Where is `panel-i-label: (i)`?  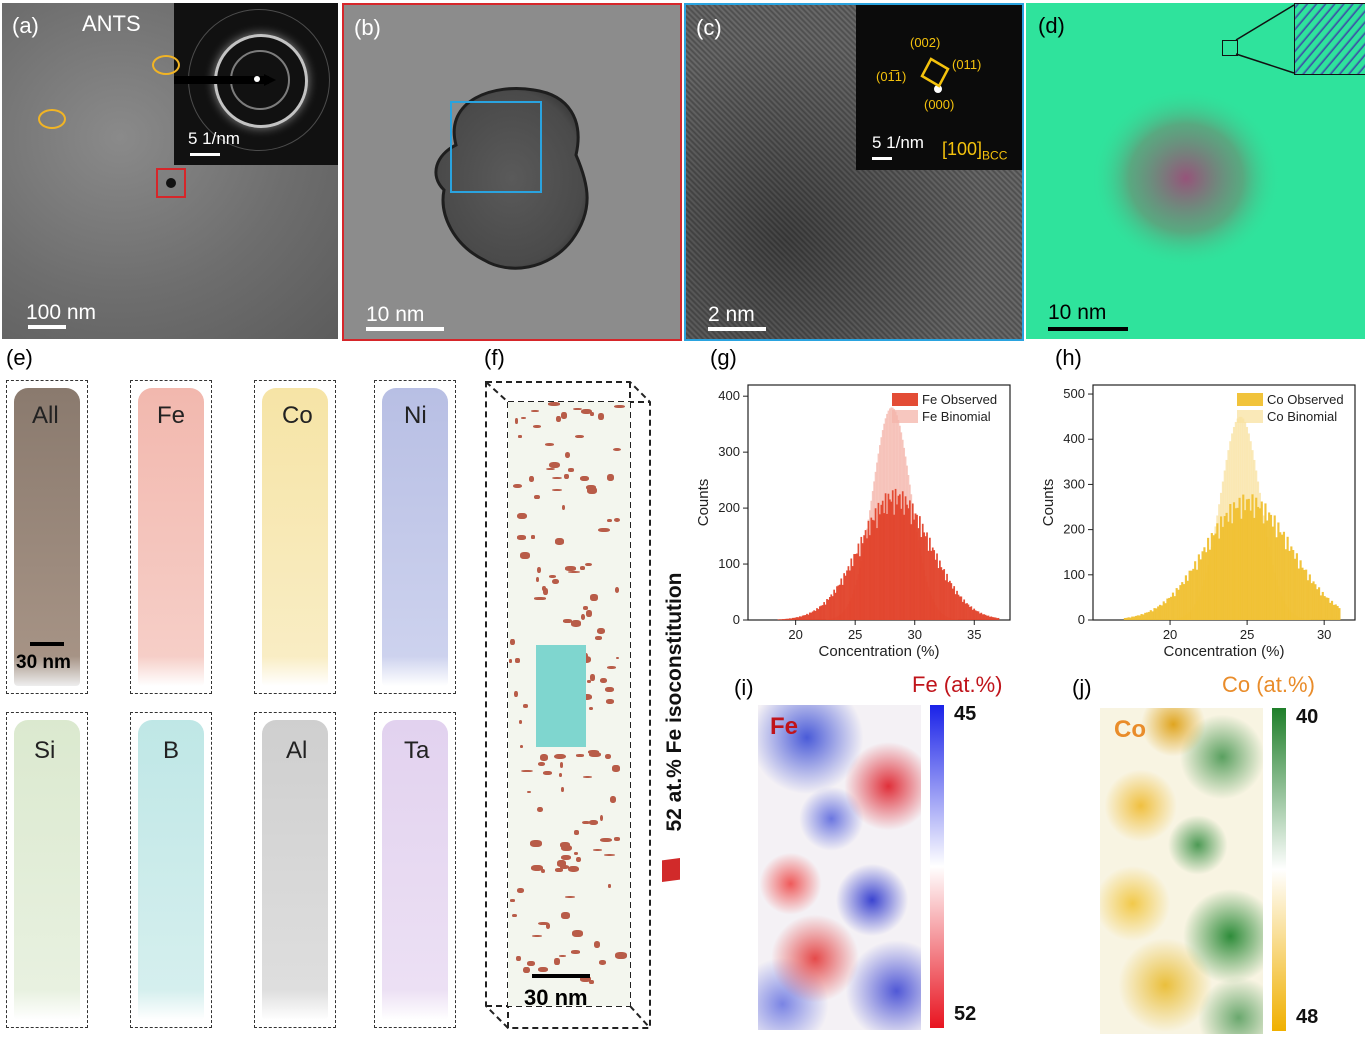
panel-i-label: (i) is located at coordinates (744, 687).